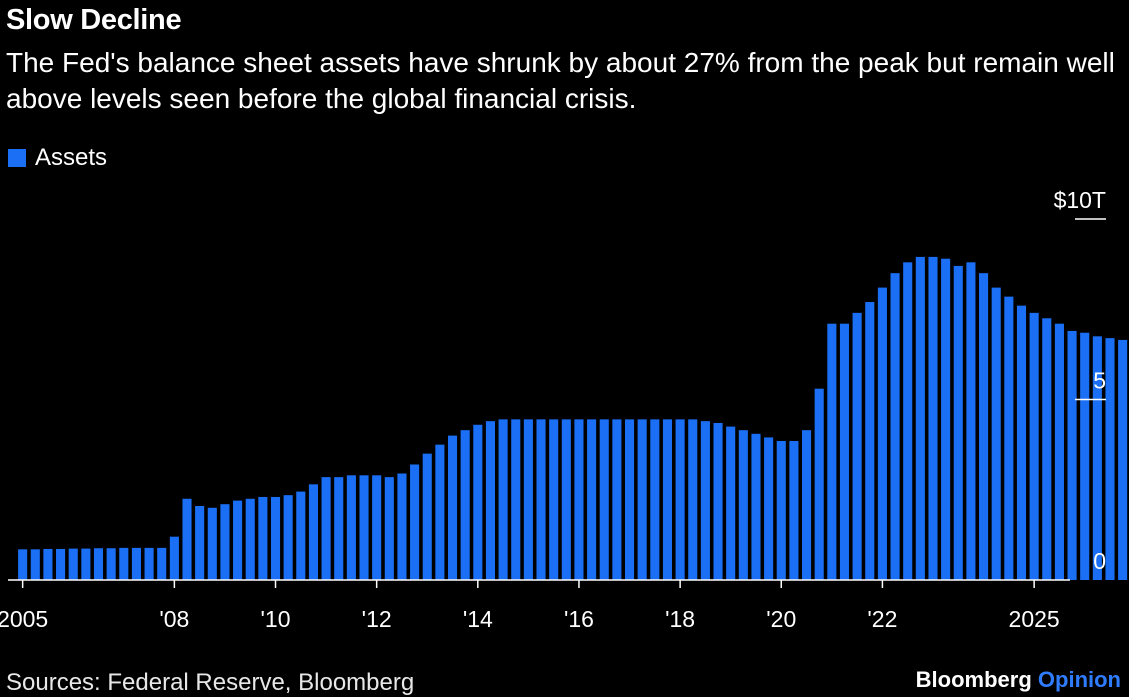  Describe the element at coordinates (210, 682) in the screenshot. I see `source-note: Sources: Federal Reserve, Bloomberg` at that location.